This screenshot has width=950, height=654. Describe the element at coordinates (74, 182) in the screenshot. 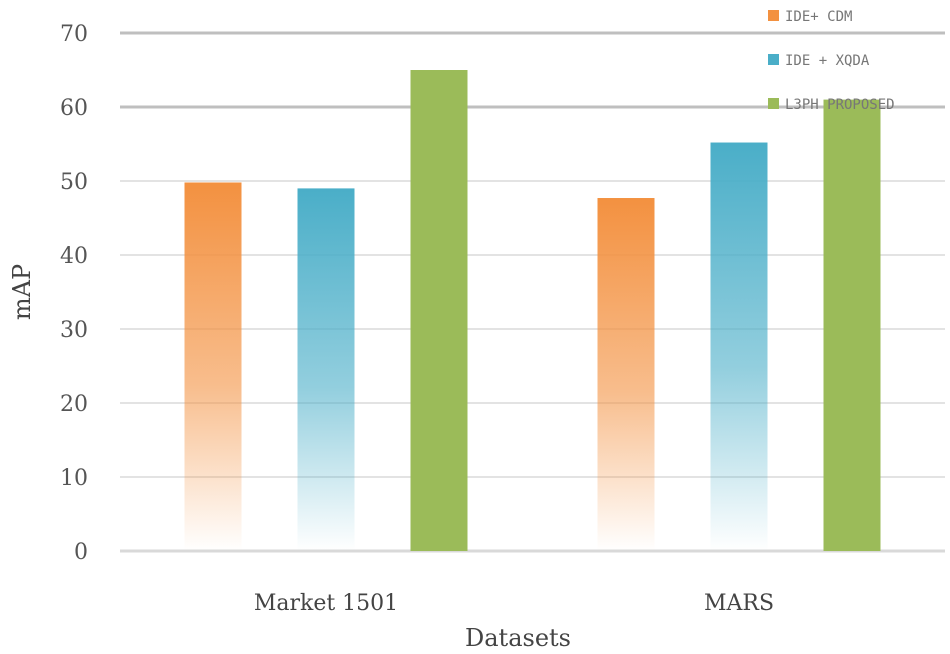

I see `y-tick-label: 50` at that location.